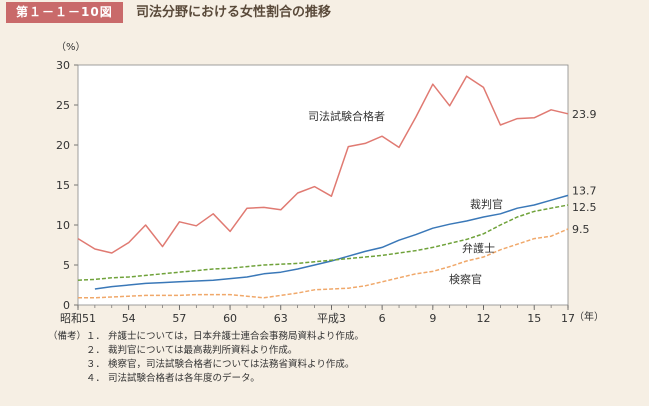 Image resolution: width=649 pixels, height=406 pixels. What do you see at coordinates (96, 364) in the screenshot?
I see `note-index: ３．` at bounding box center [96, 364].